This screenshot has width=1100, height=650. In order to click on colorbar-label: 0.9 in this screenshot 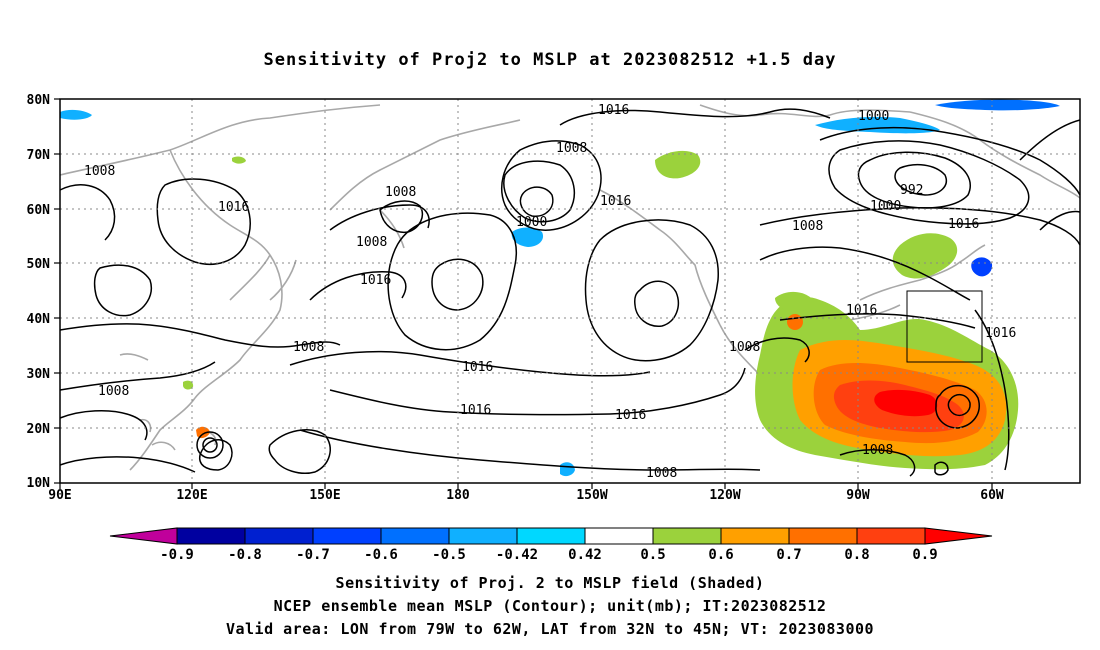, I will do `click(924, 555)`.